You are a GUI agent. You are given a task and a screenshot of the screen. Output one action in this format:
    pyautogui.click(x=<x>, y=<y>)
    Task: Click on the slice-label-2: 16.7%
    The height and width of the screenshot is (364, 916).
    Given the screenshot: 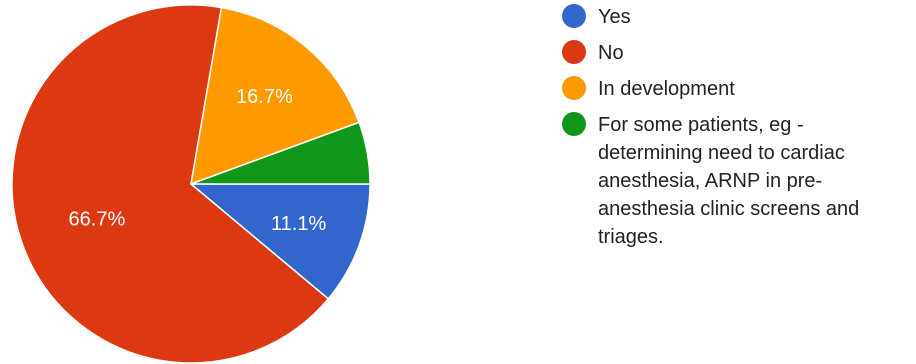 What is the action you would take?
    pyautogui.click(x=264, y=97)
    